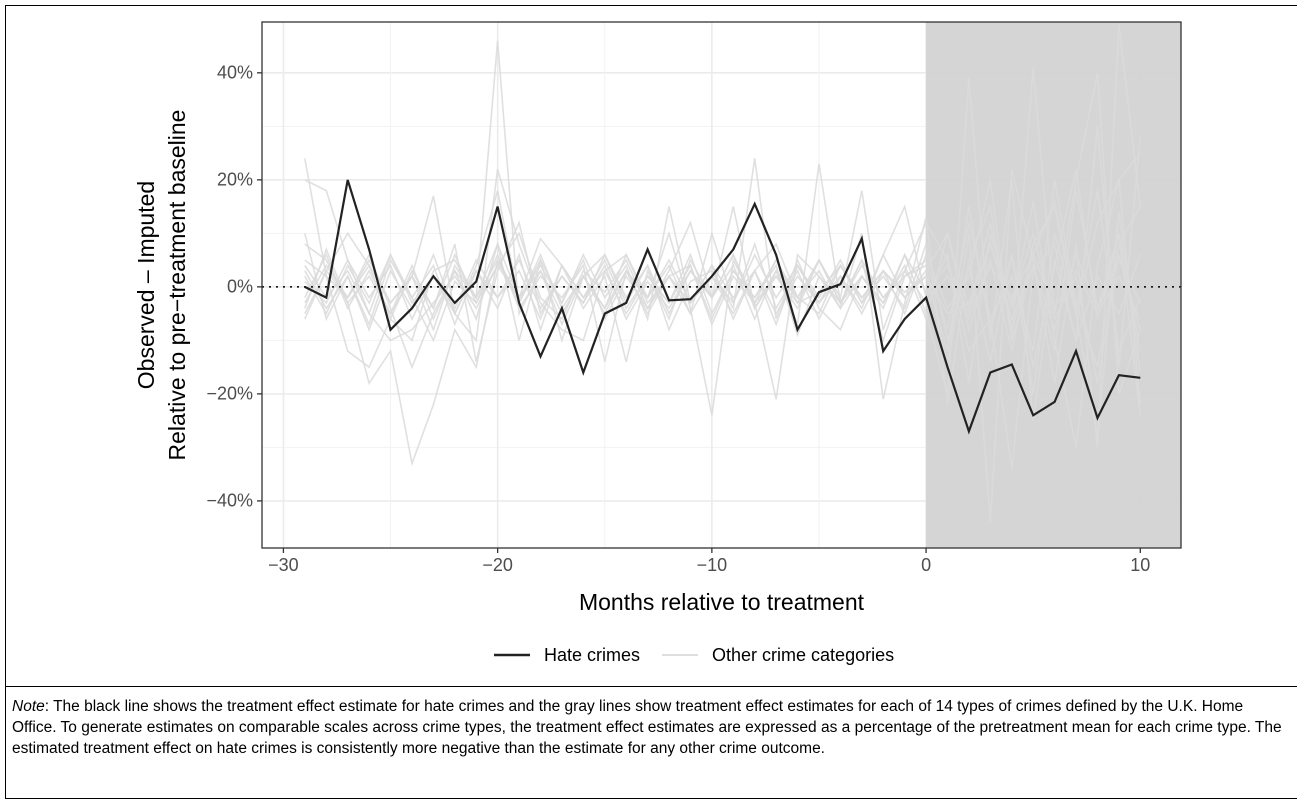 The image size is (1297, 807). I want to click on x-tick-label: −30, so click(283, 565).